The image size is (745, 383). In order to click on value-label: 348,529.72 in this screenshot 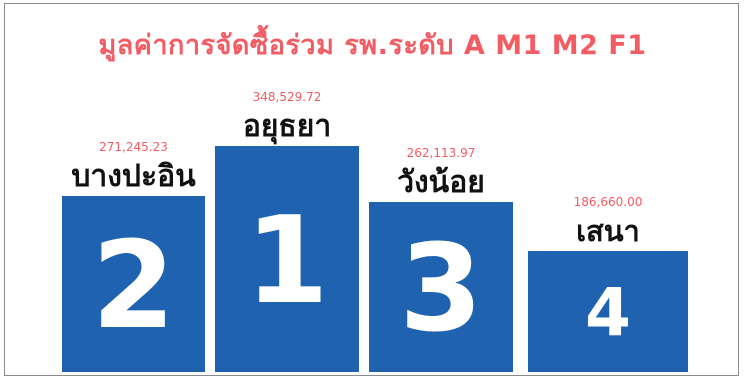, I will do `click(287, 97)`.